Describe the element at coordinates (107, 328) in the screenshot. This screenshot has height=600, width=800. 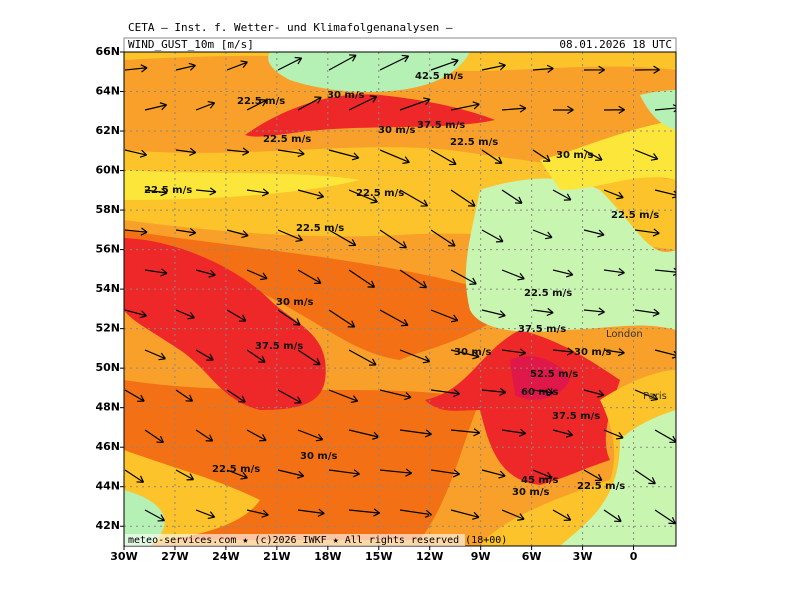
I see `y-tick-label: 52N` at that location.